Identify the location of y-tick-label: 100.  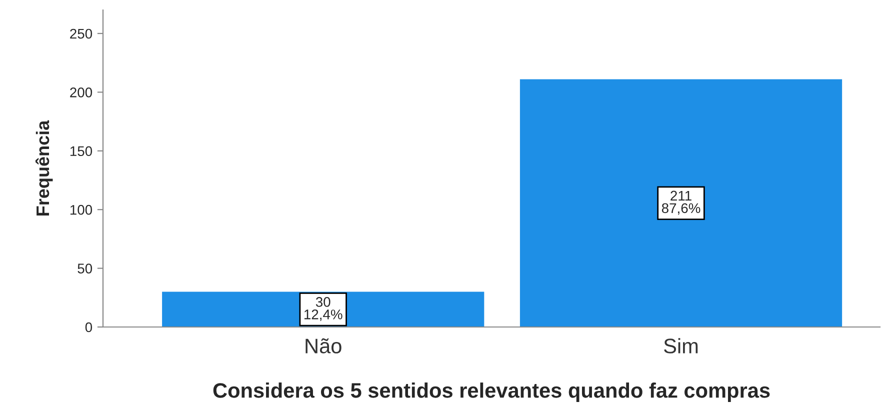
(81, 209).